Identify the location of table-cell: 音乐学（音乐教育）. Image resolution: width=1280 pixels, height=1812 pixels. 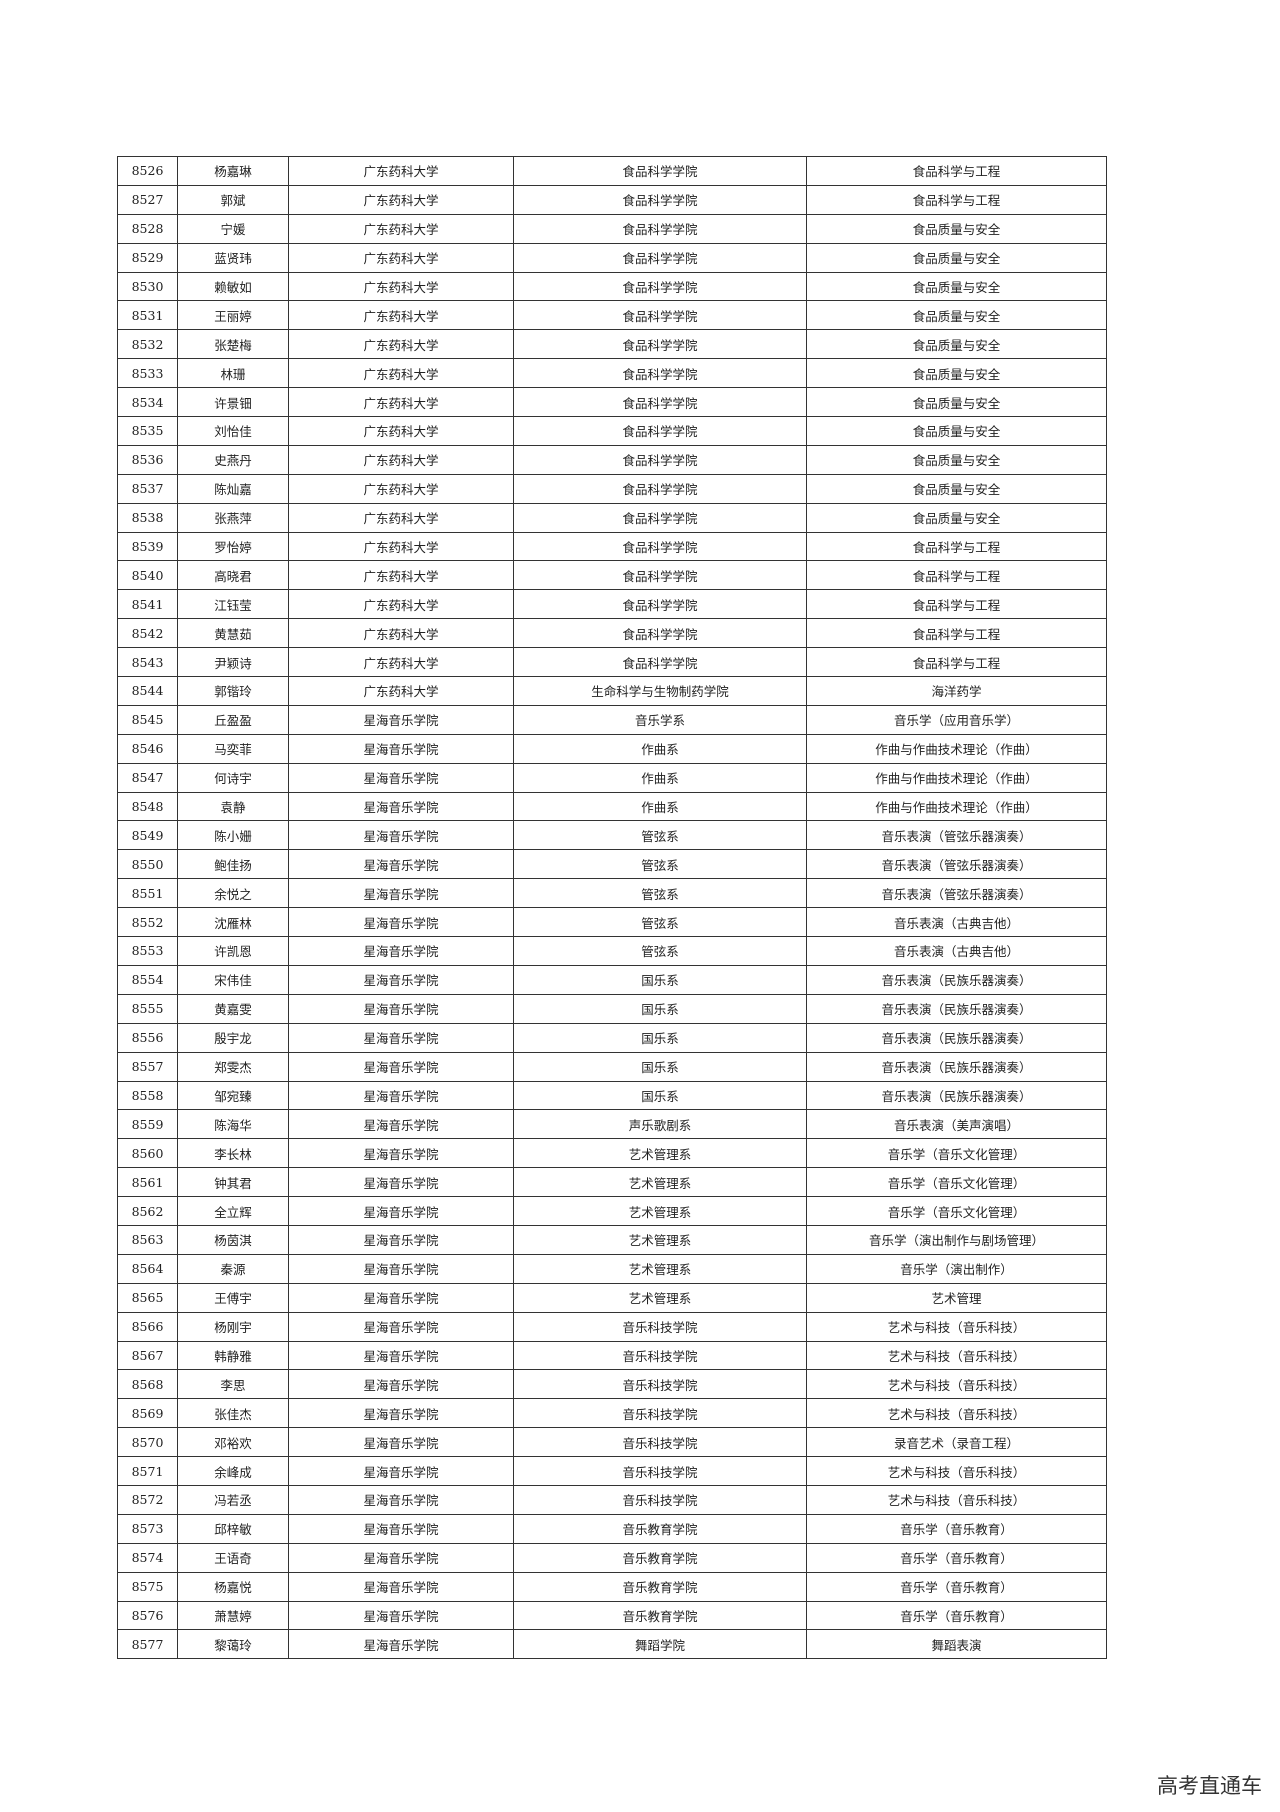
(956, 1615).